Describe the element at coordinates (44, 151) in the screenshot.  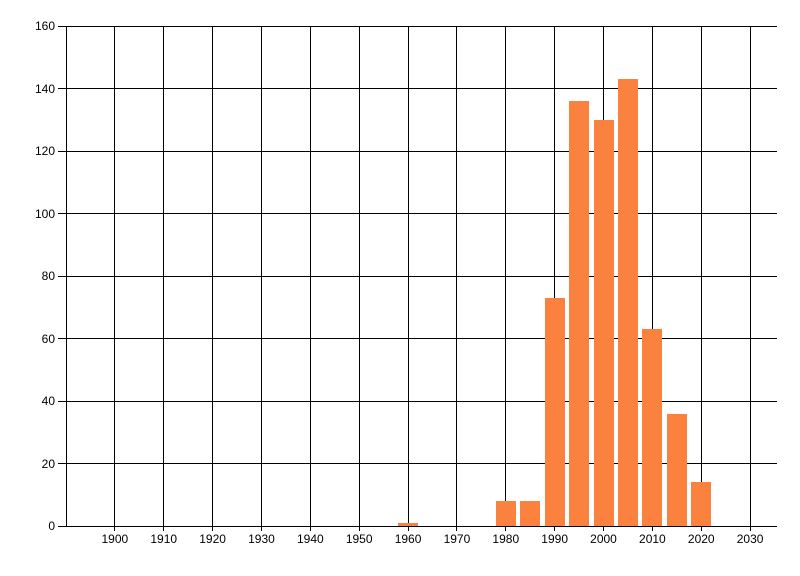
I see `y-tick-label: 120` at that location.